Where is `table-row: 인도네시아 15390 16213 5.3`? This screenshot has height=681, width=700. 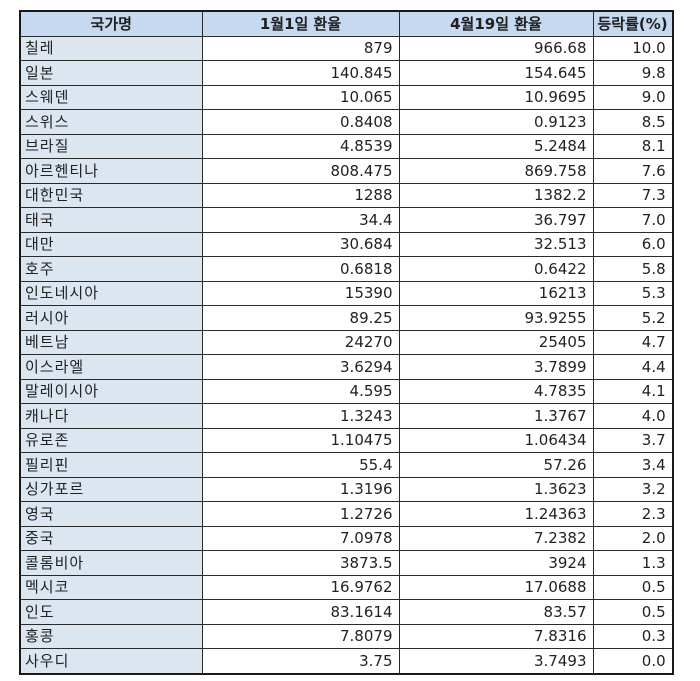
table-row: 인도네시아 15390 16213 5.3 is located at coordinates (346, 293).